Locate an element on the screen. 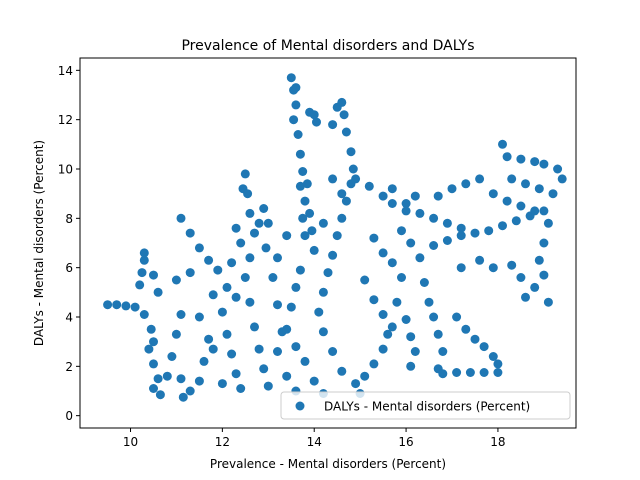 This screenshot has width=640, height=480. chart-title: Prevalence of Mental disorders and DALYs is located at coordinates (327, 46).